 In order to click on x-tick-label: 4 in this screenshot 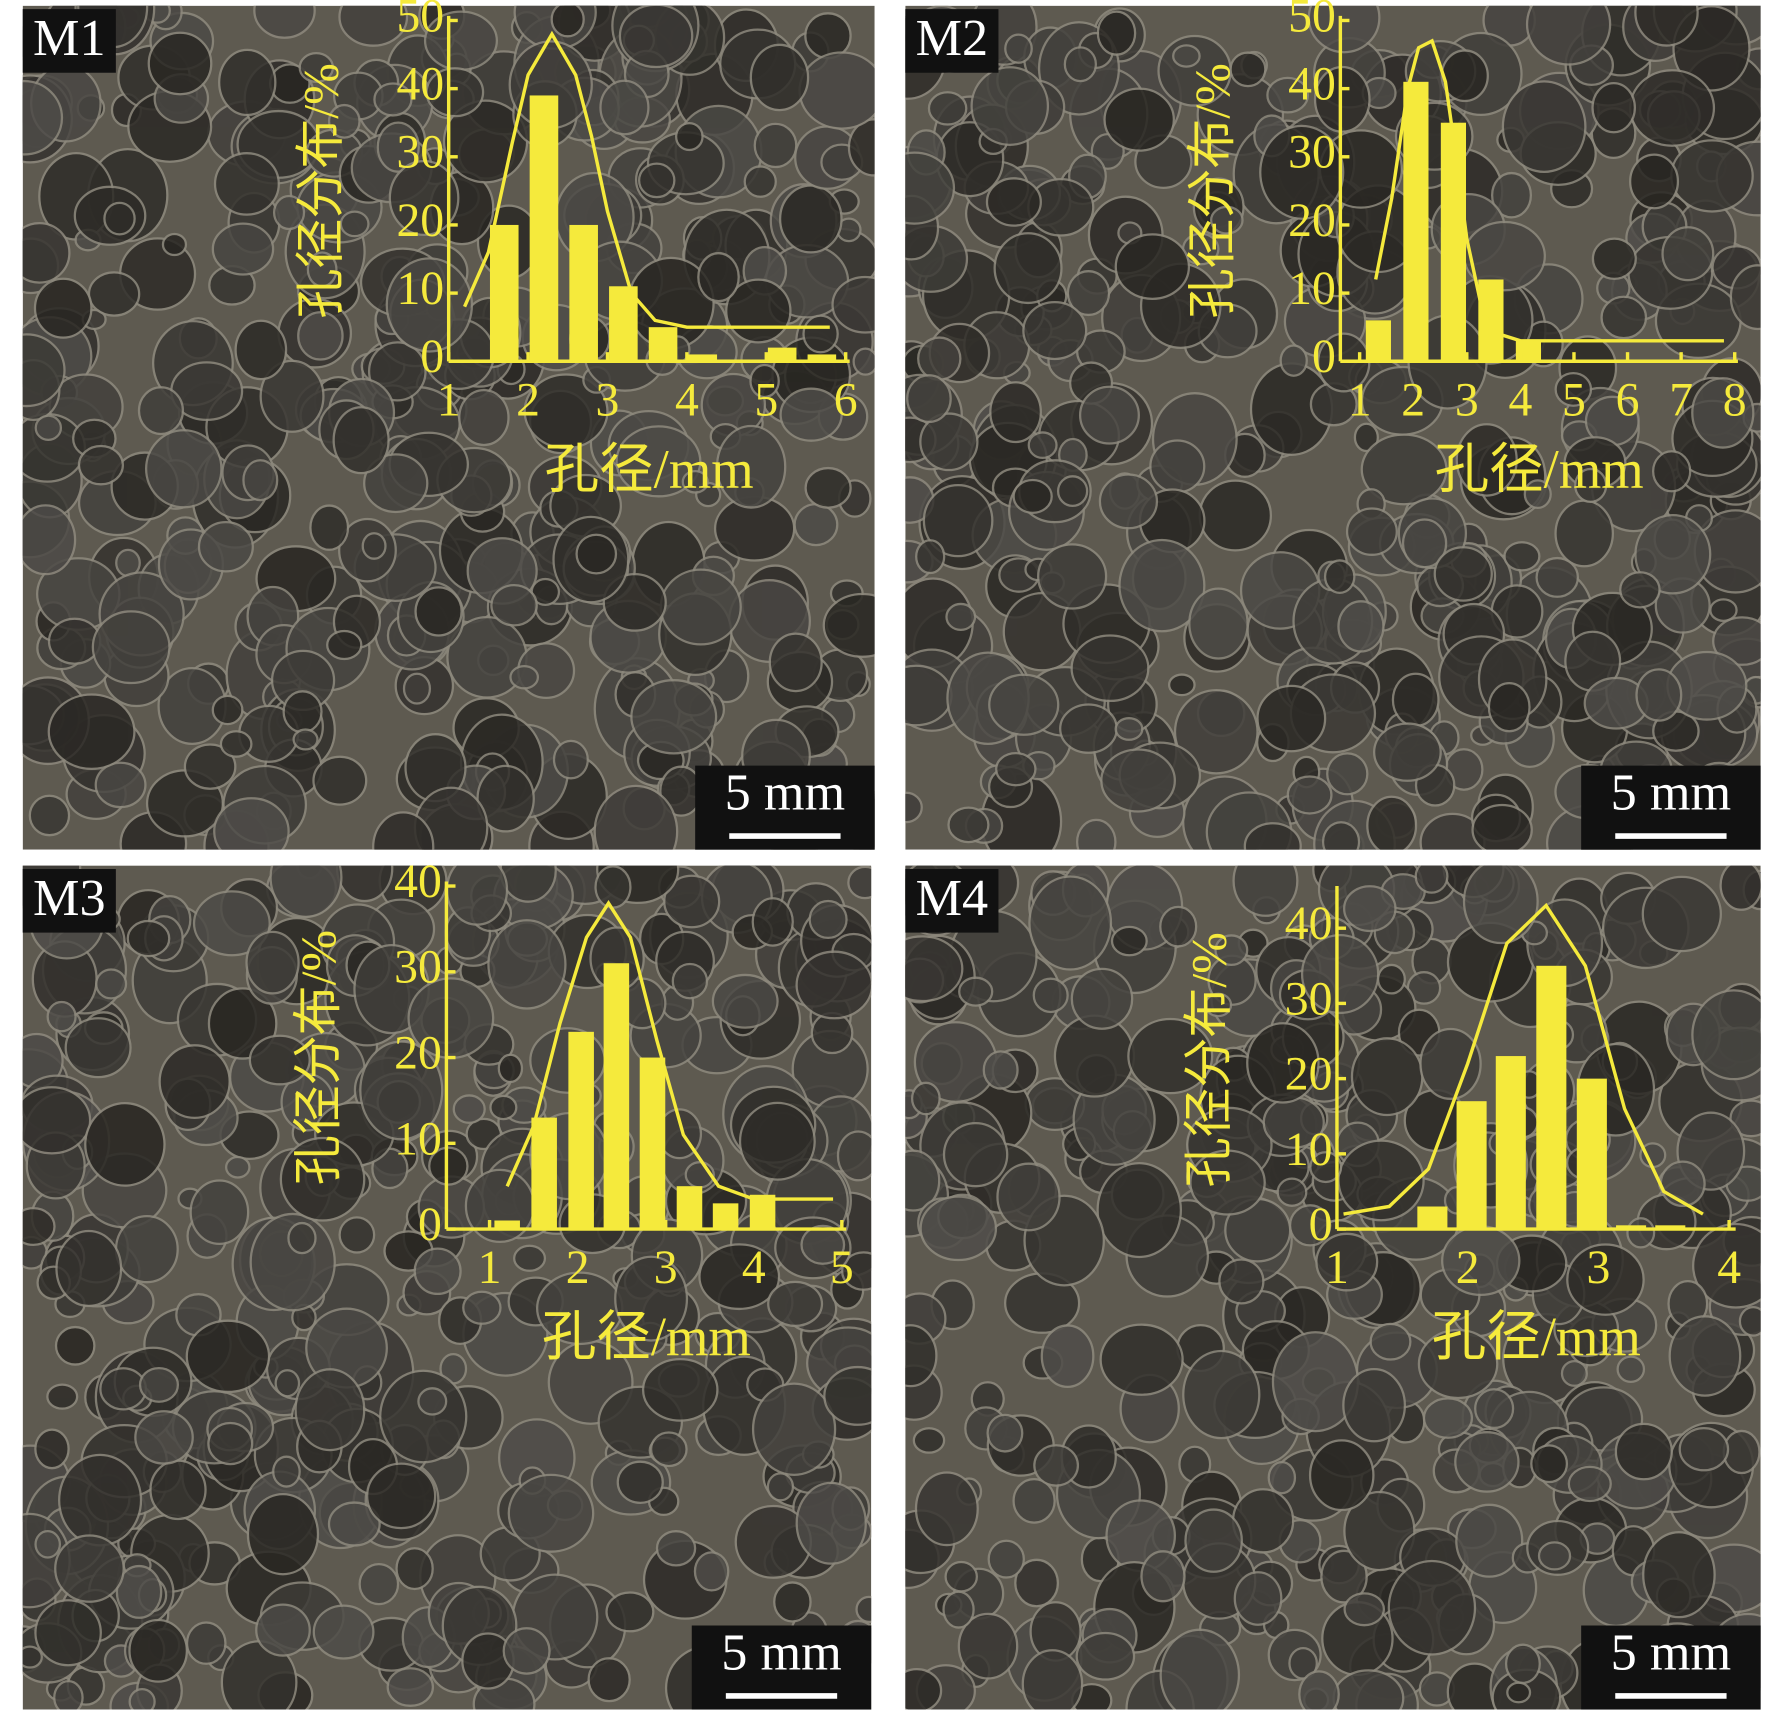, I will do `click(1520, 399)`.